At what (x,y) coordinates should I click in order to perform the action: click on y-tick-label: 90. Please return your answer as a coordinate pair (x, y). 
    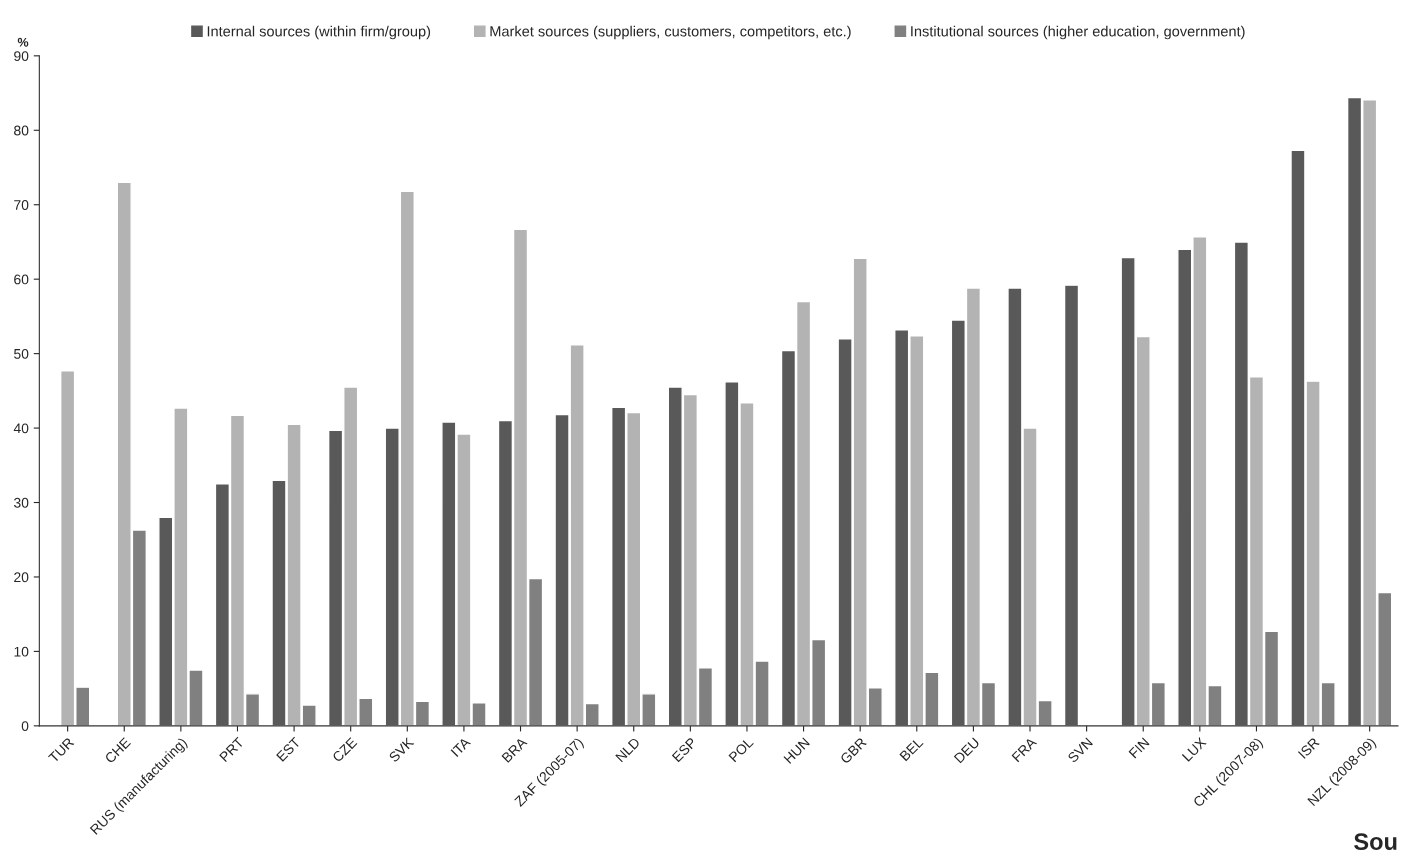
    Looking at the image, I should click on (21, 56).